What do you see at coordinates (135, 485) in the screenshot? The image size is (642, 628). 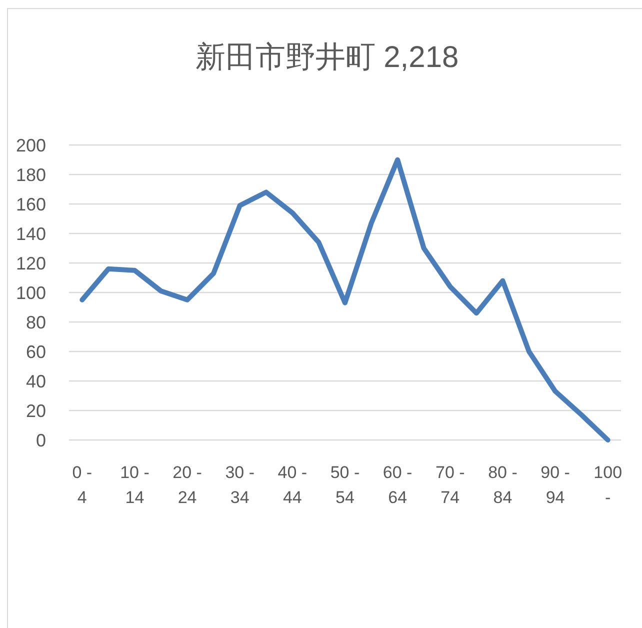 I see `x-tick-label: 10 - 14` at bounding box center [135, 485].